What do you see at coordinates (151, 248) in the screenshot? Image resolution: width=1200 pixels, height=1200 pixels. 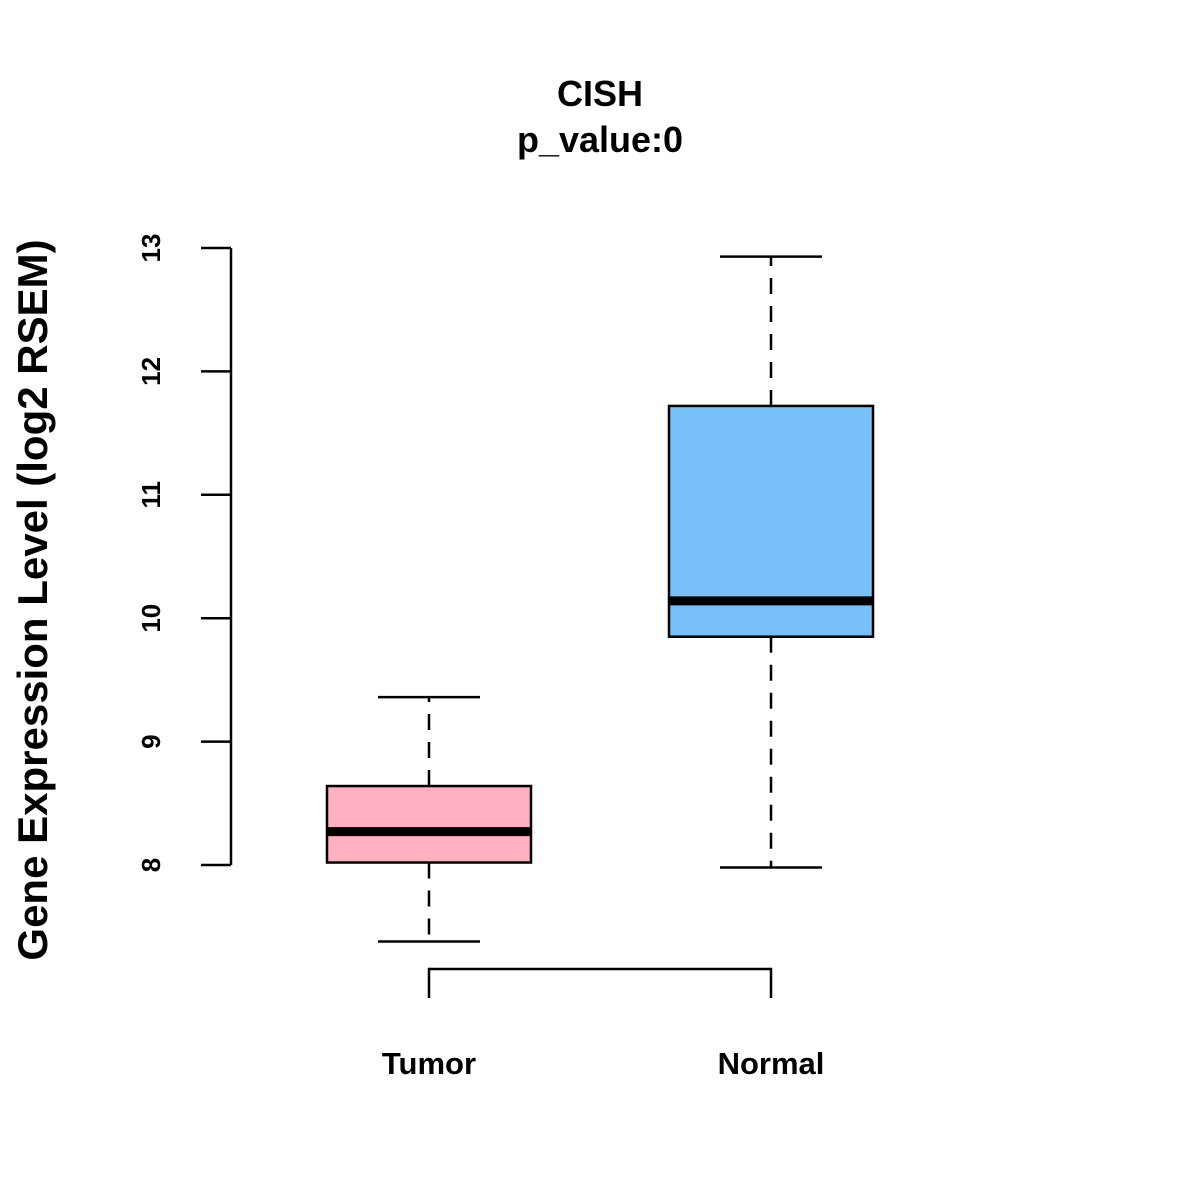 I see `y-tick-label-13: 13` at bounding box center [151, 248].